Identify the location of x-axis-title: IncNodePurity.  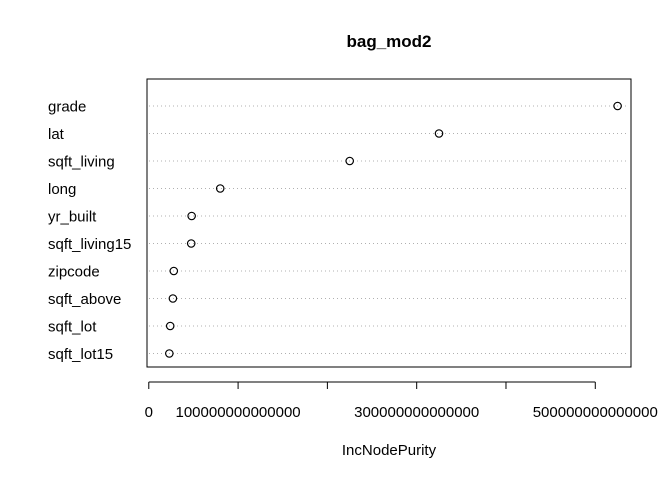
(389, 450).